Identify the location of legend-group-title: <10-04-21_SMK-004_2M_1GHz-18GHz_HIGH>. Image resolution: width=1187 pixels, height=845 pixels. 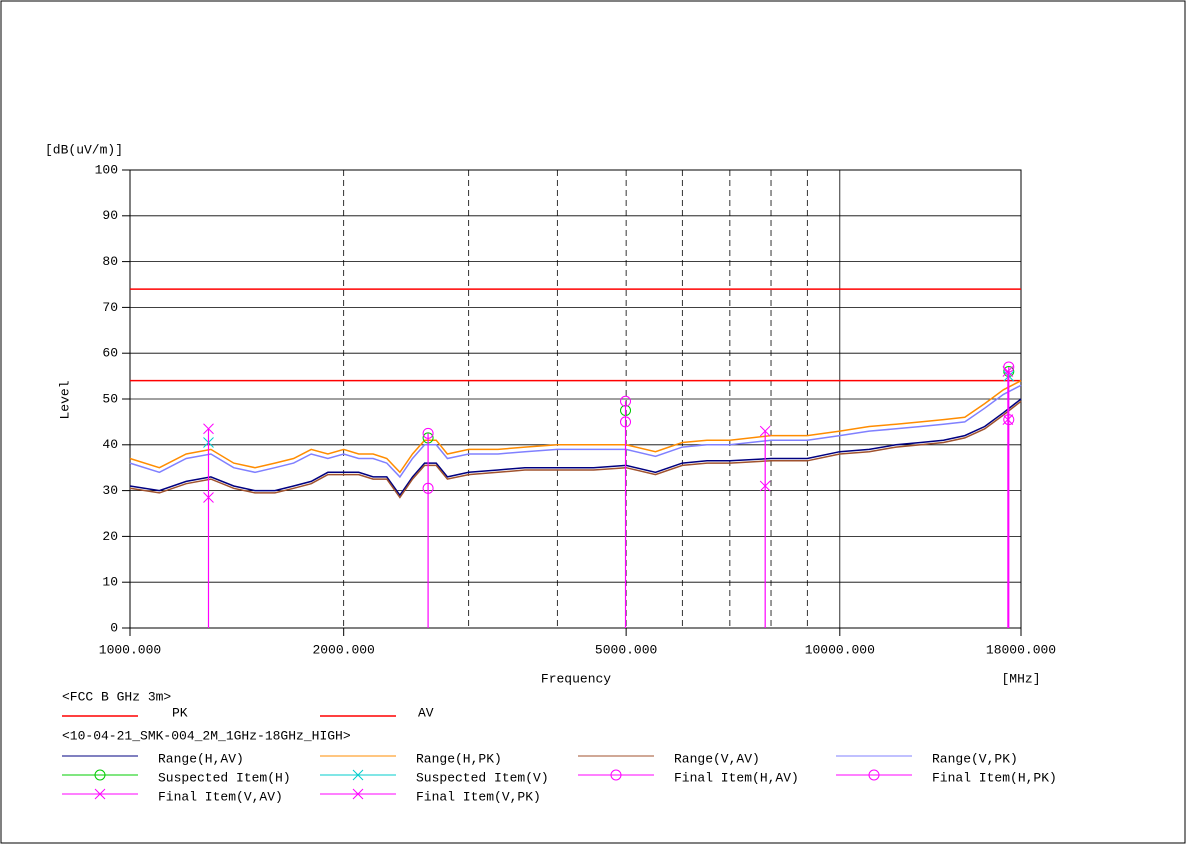
(206, 735).